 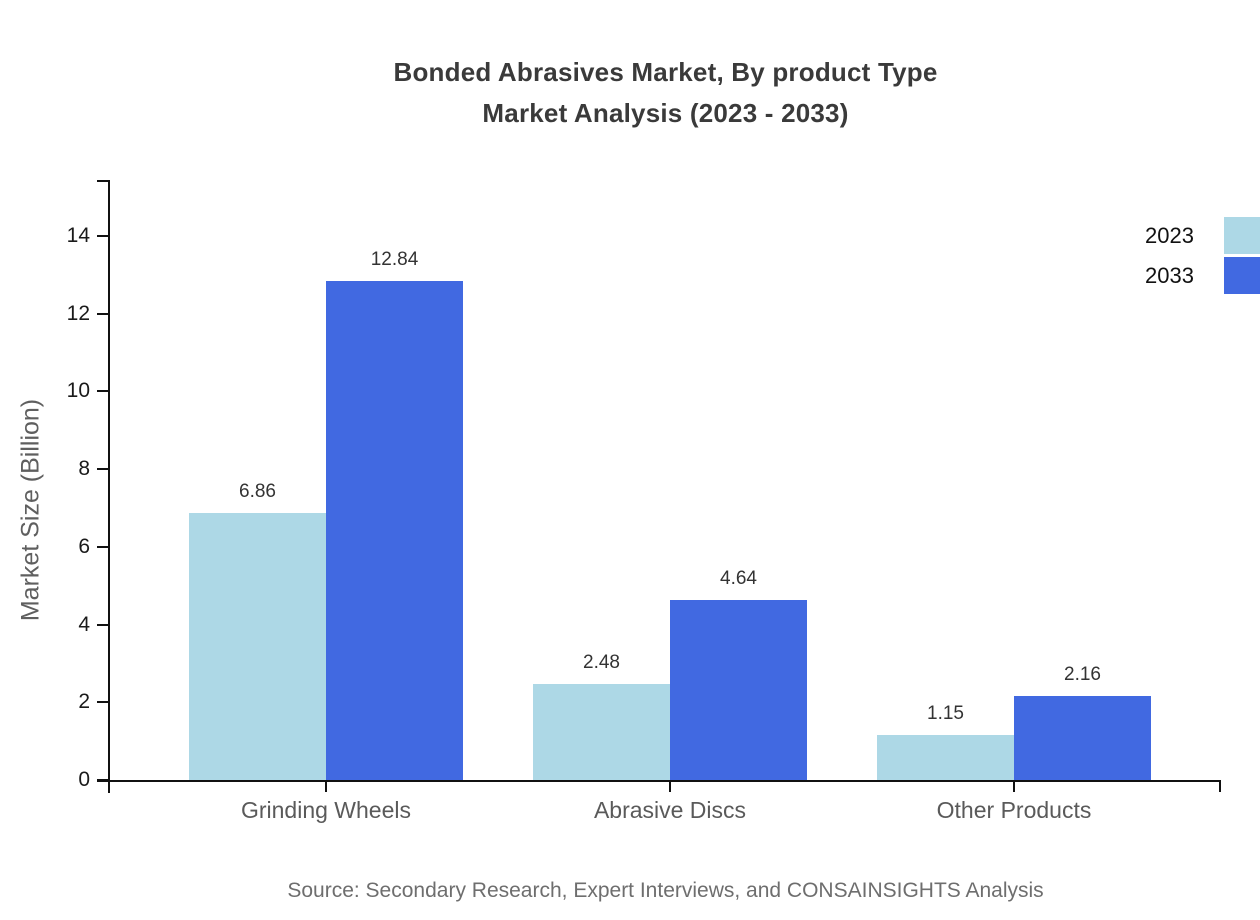 What do you see at coordinates (665, 72) in the screenshot?
I see `chart-title-line1: Bonded Abrasives Market, By product Type` at bounding box center [665, 72].